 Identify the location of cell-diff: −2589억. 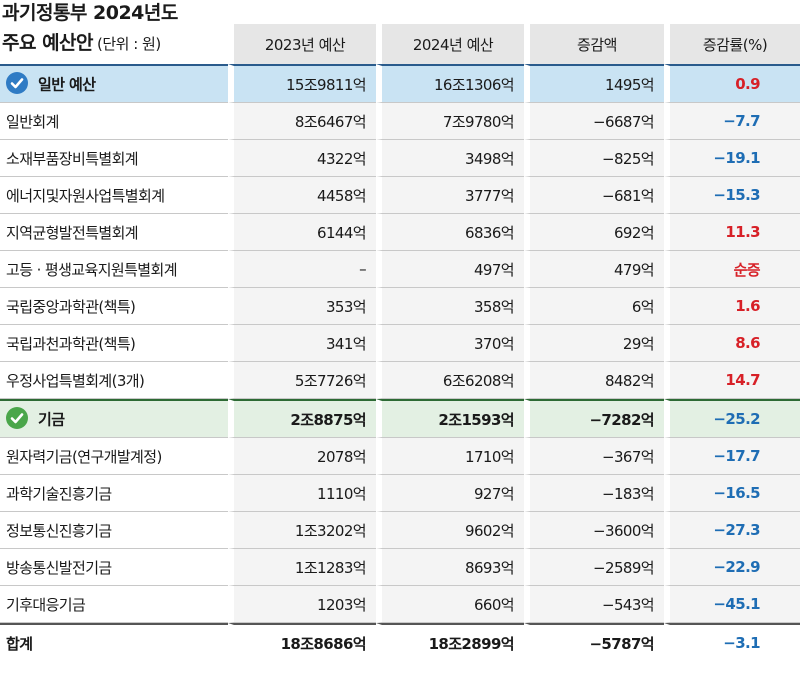
(594, 567).